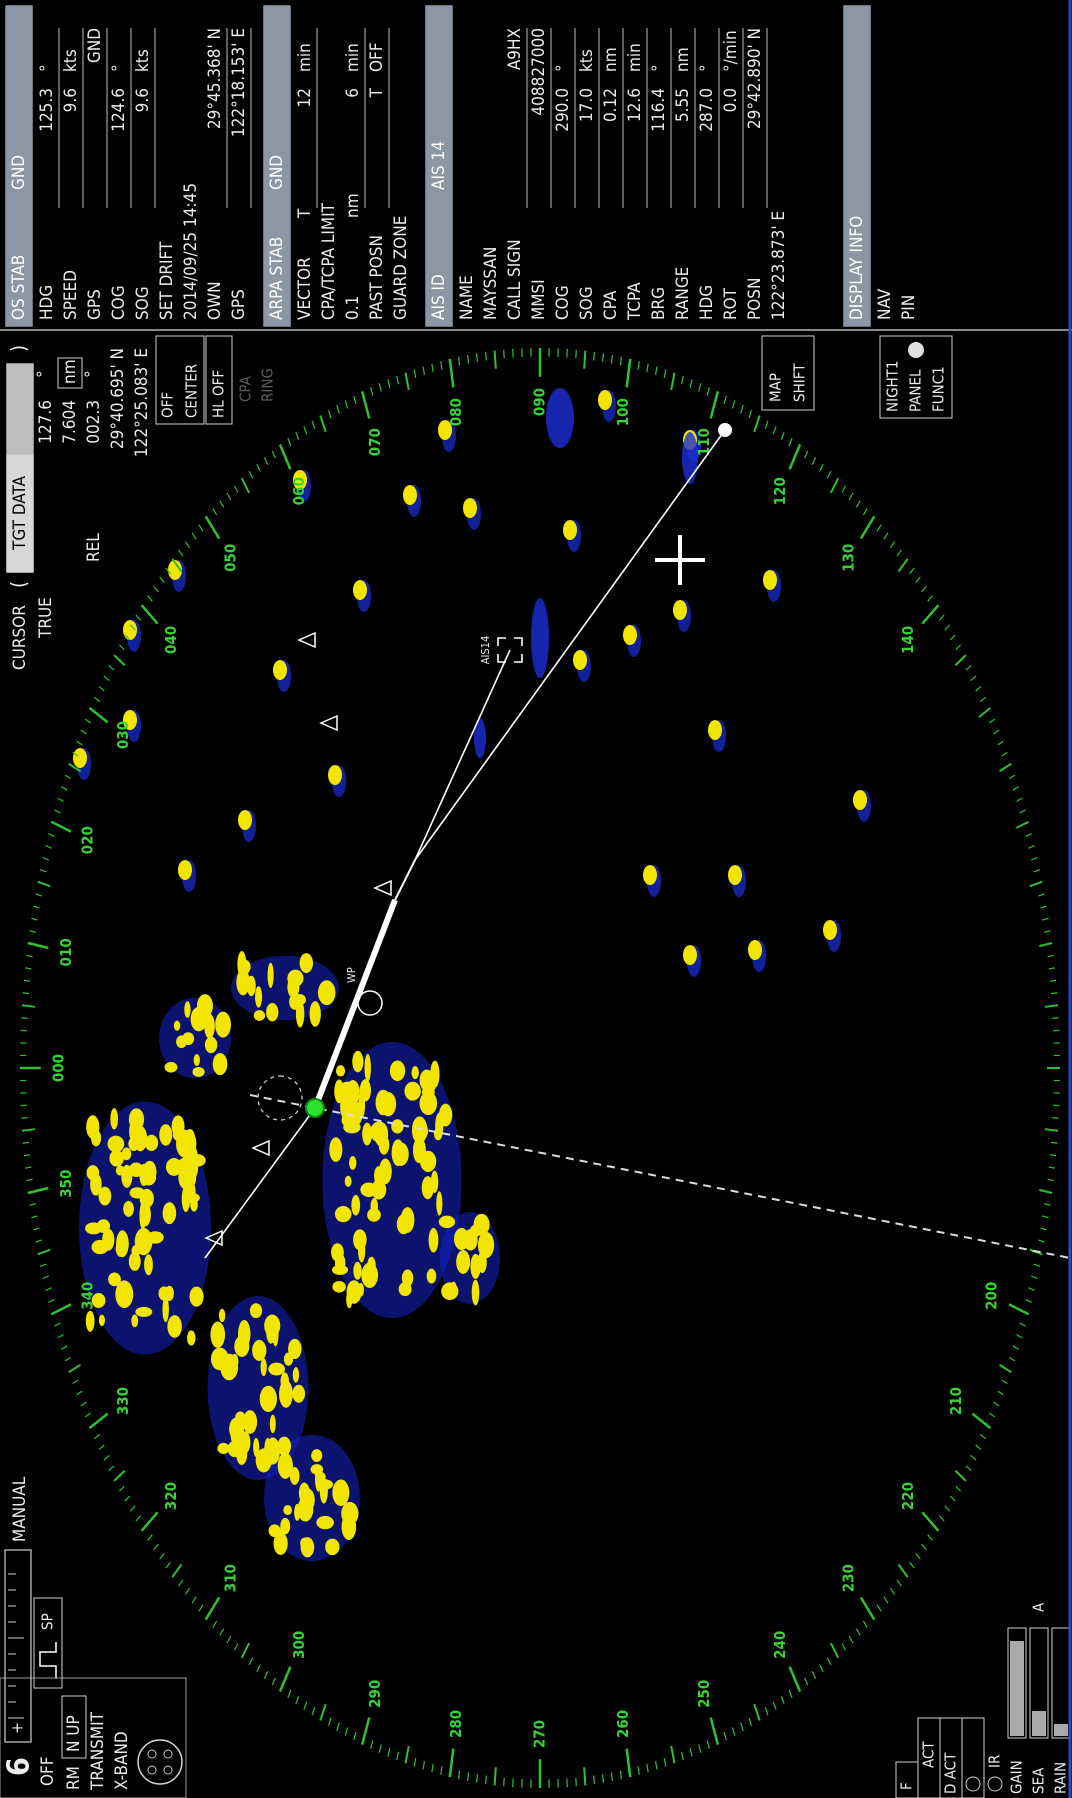  What do you see at coordinates (19, 584) in the screenshot?
I see `paren: (` at bounding box center [19, 584].